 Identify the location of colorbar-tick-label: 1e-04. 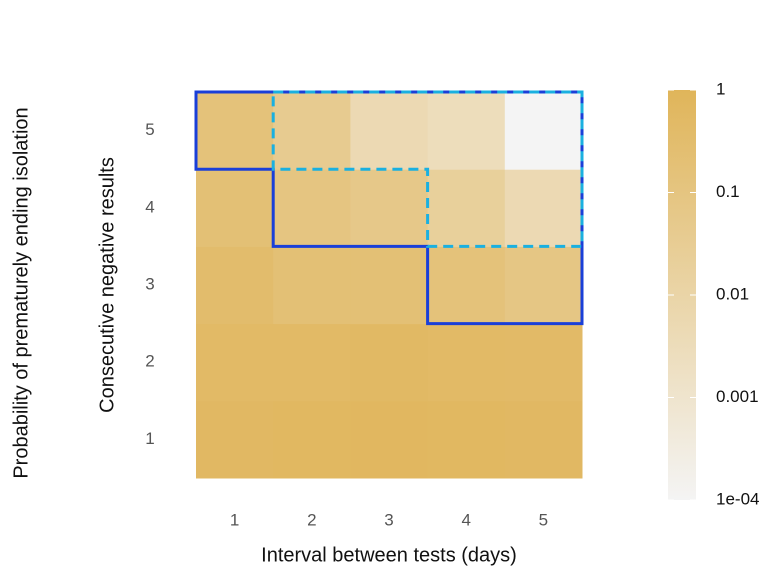
(737, 498).